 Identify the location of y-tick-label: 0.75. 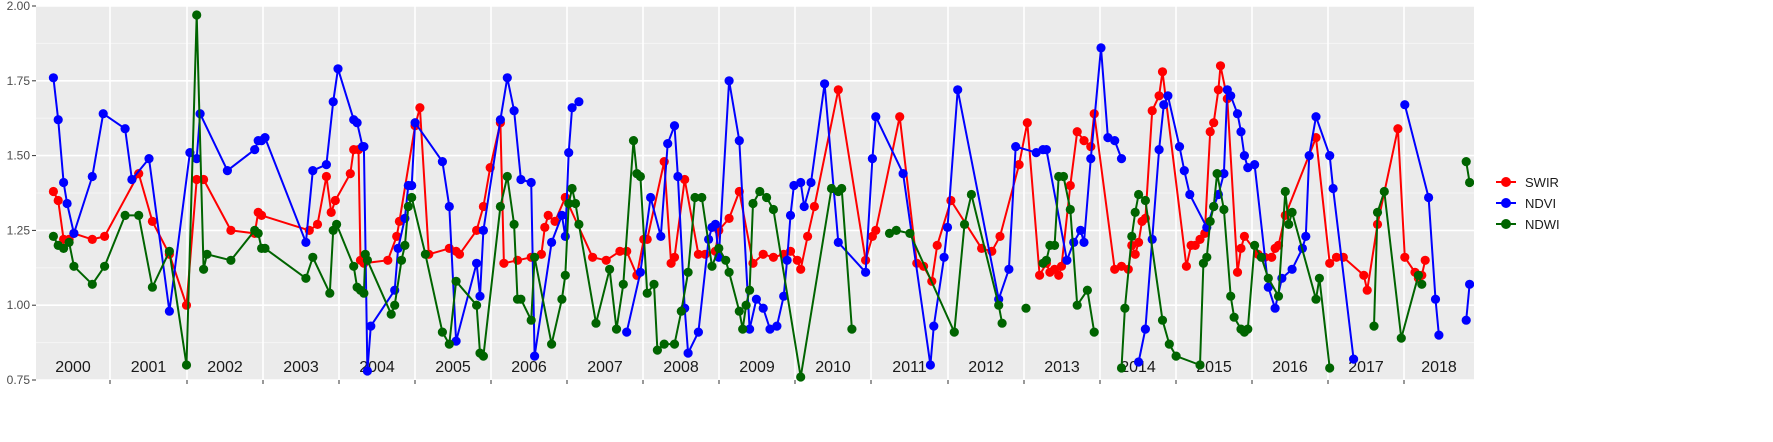
(19, 380).